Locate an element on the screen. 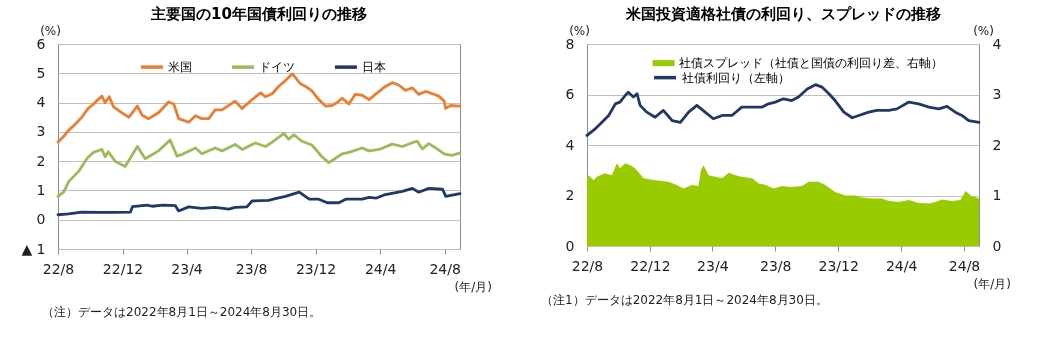 The height and width of the screenshot is (348, 1043). legend-label: 米国 is located at coordinates (180, 67).